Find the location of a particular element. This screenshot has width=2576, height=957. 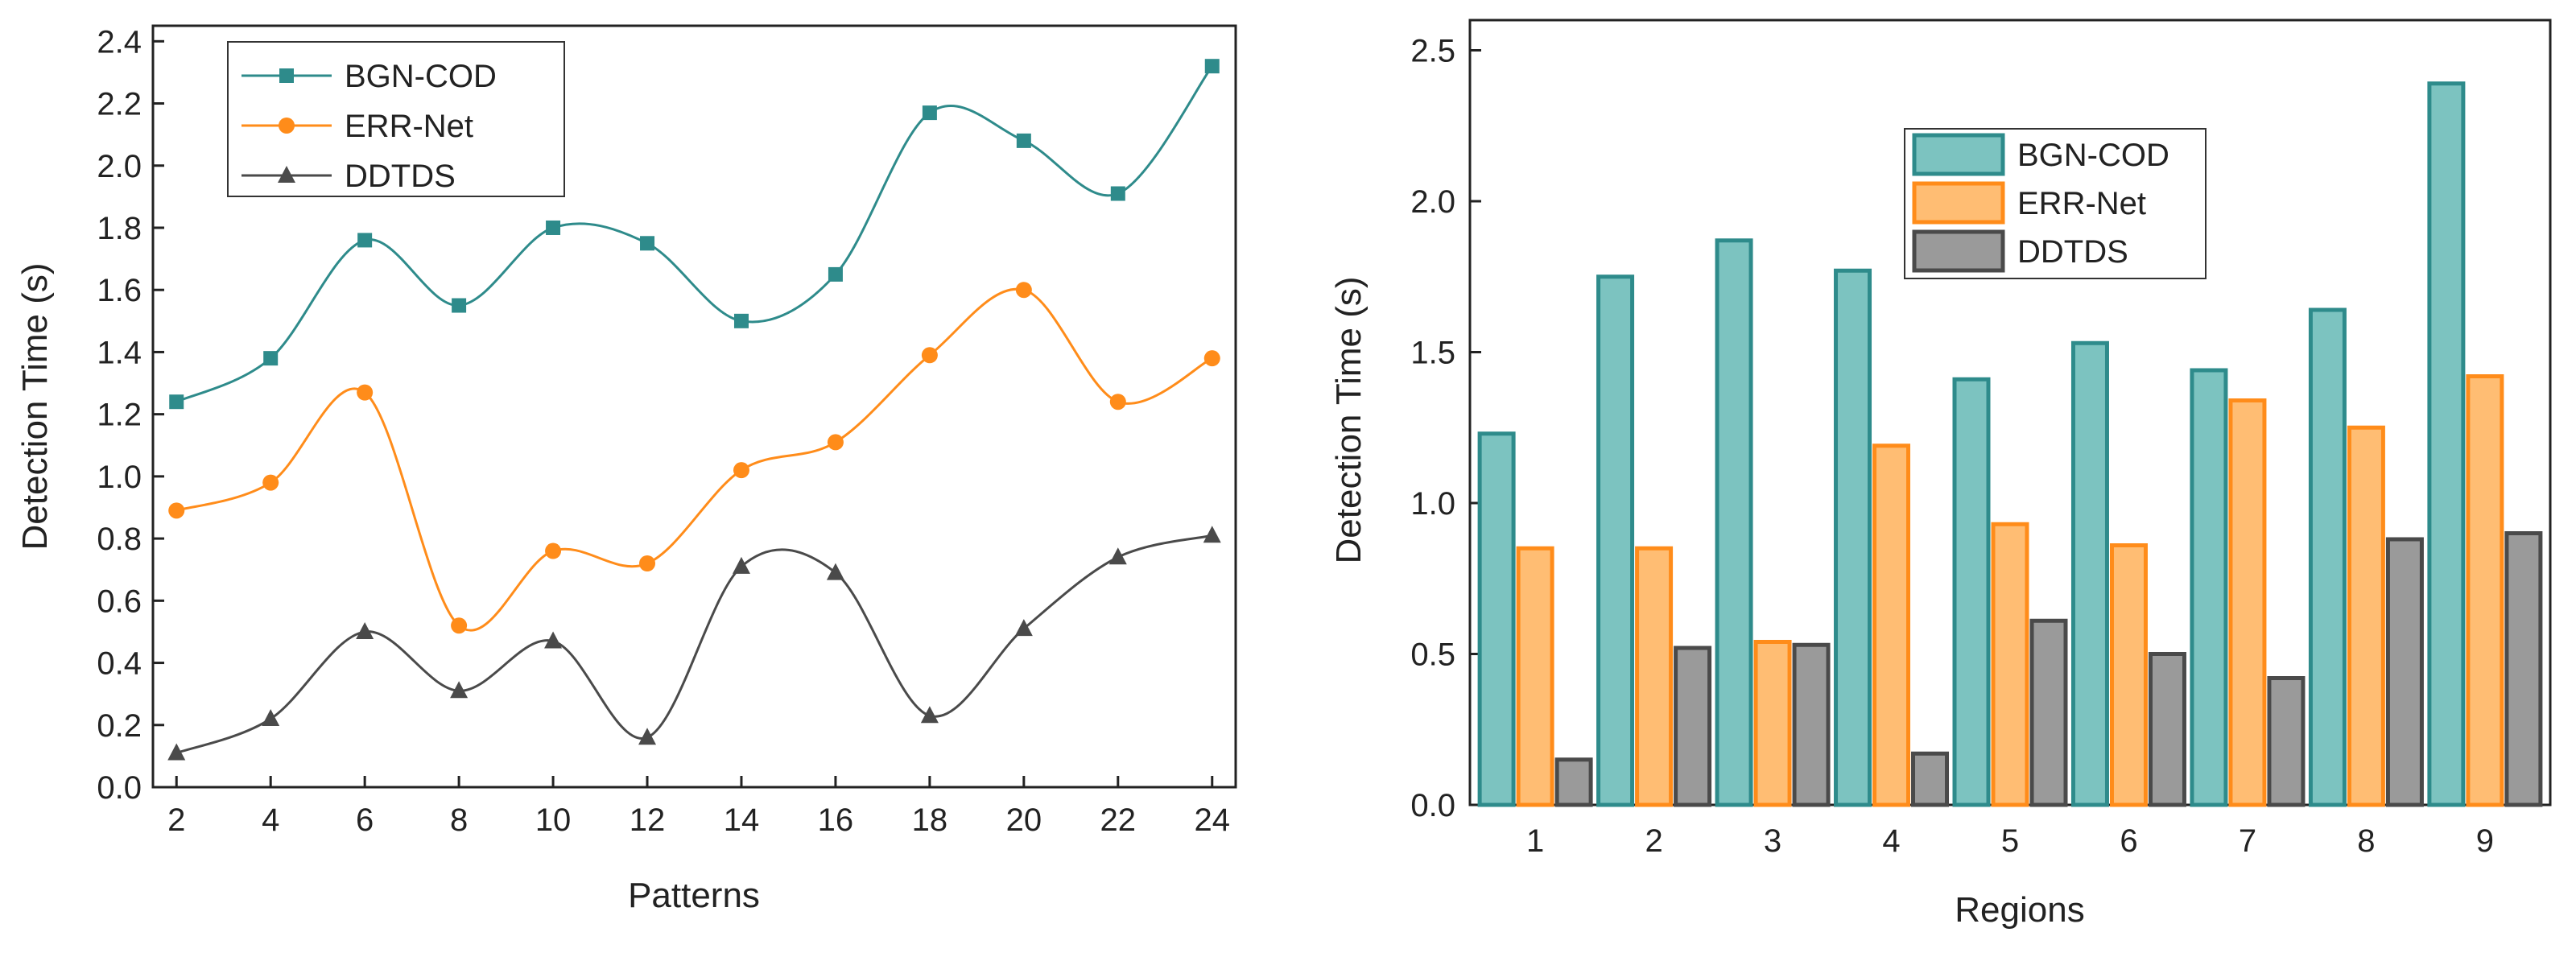

y-tick-label: 1.5 is located at coordinates (1432, 353).